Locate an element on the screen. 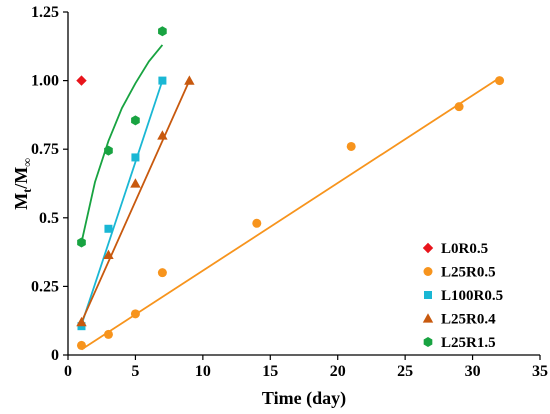 The width and height of the screenshot is (550, 414). x-tick-label: 15 is located at coordinates (270, 371).